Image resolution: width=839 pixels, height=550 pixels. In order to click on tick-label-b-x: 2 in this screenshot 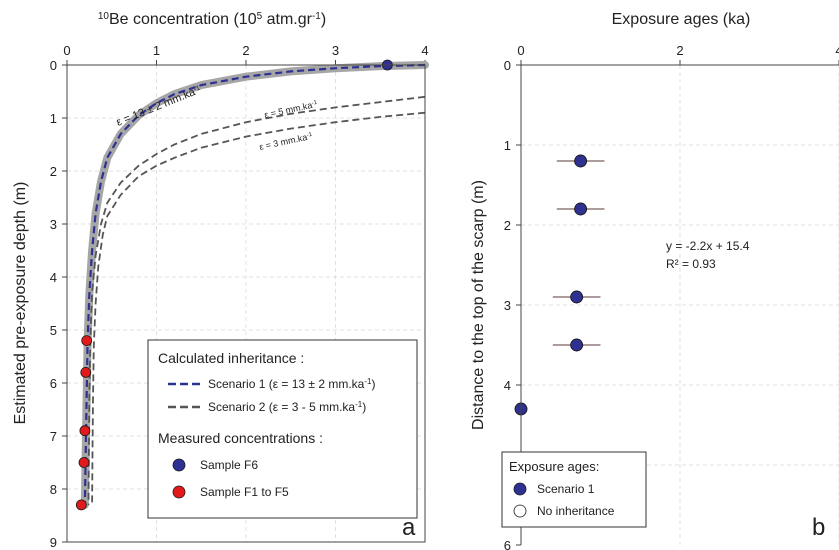, I will do `click(679, 50)`.